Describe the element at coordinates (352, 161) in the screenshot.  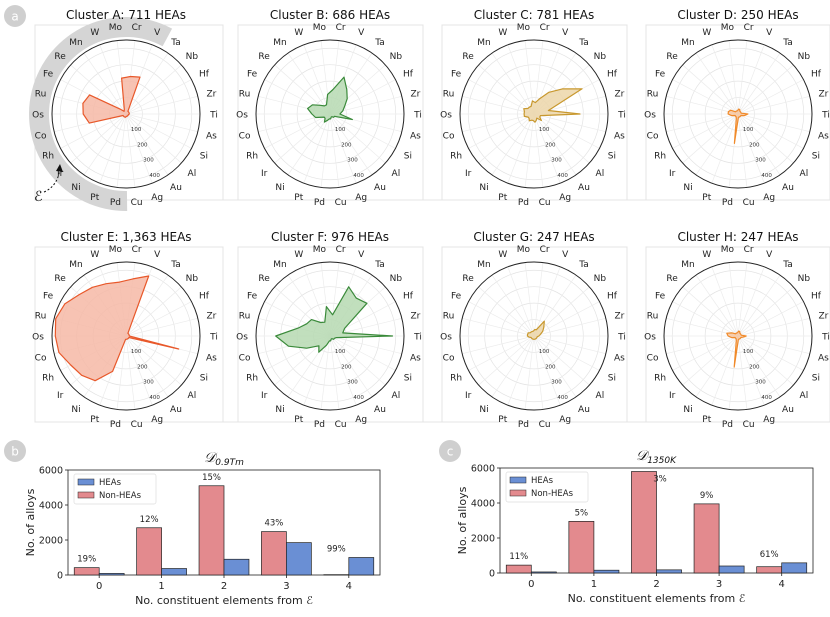
I see `r-tick-label: 300` at that location.